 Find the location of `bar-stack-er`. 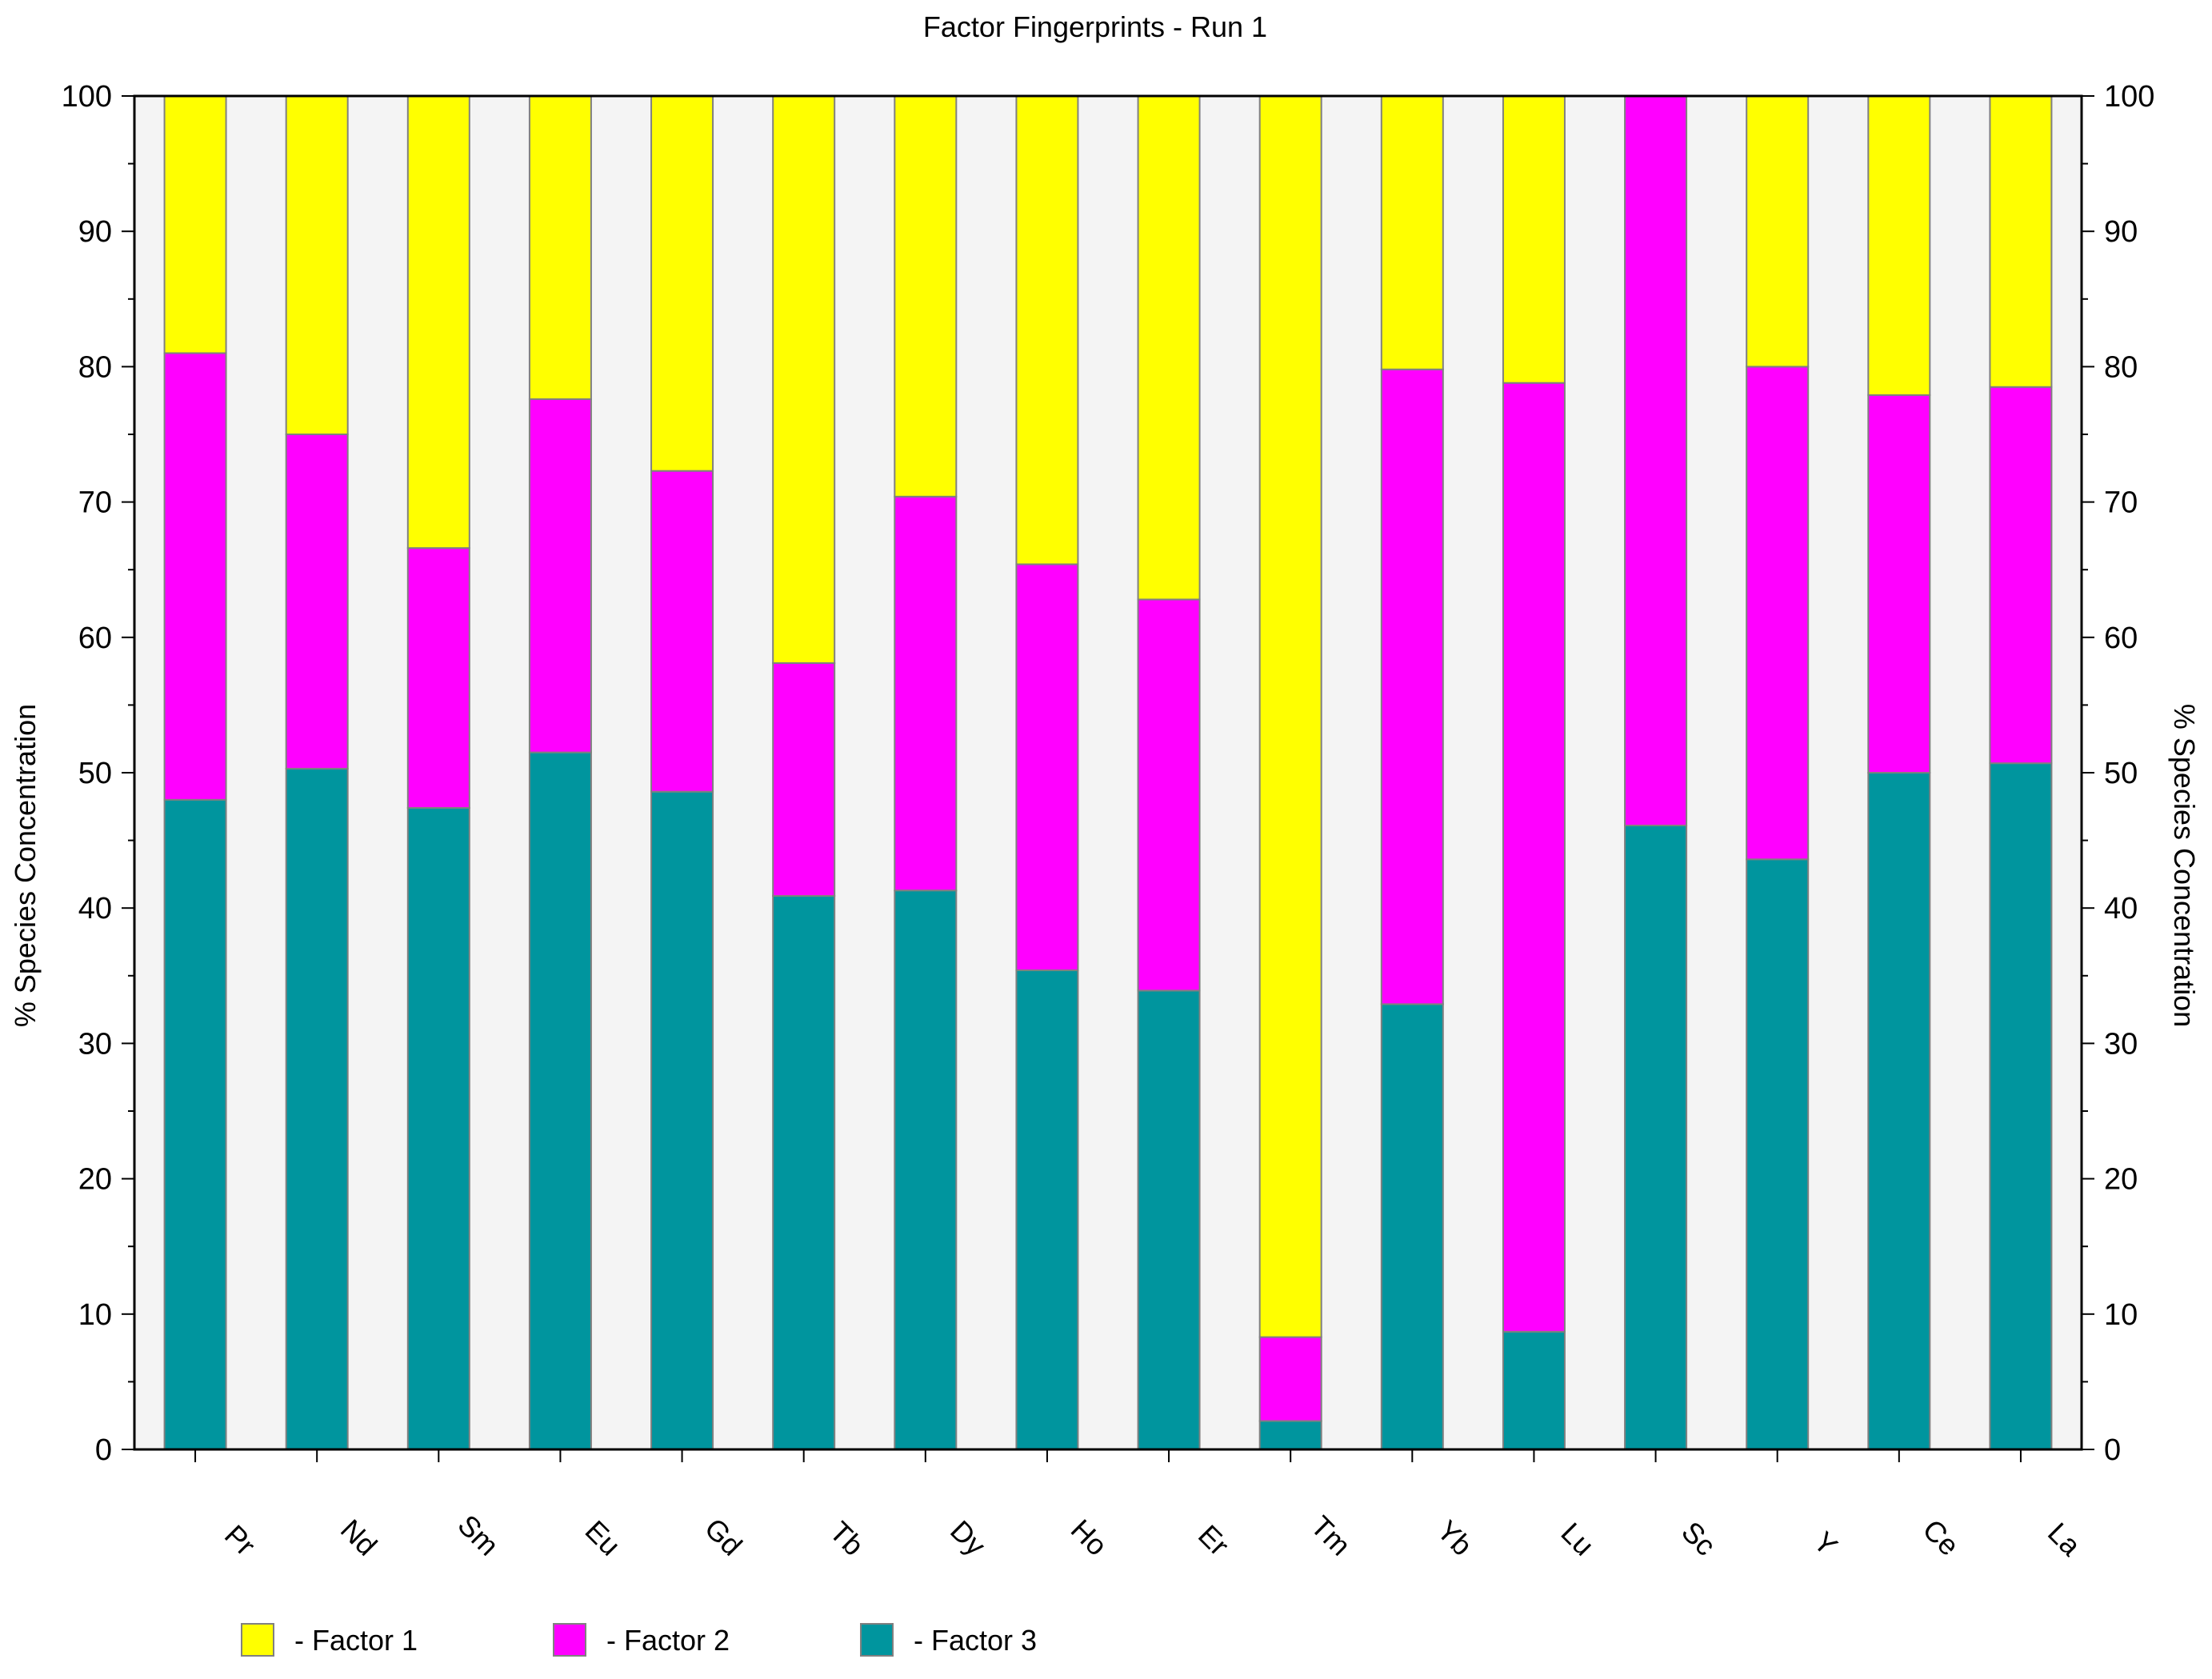

bar-stack-er is located at coordinates (1169, 772).